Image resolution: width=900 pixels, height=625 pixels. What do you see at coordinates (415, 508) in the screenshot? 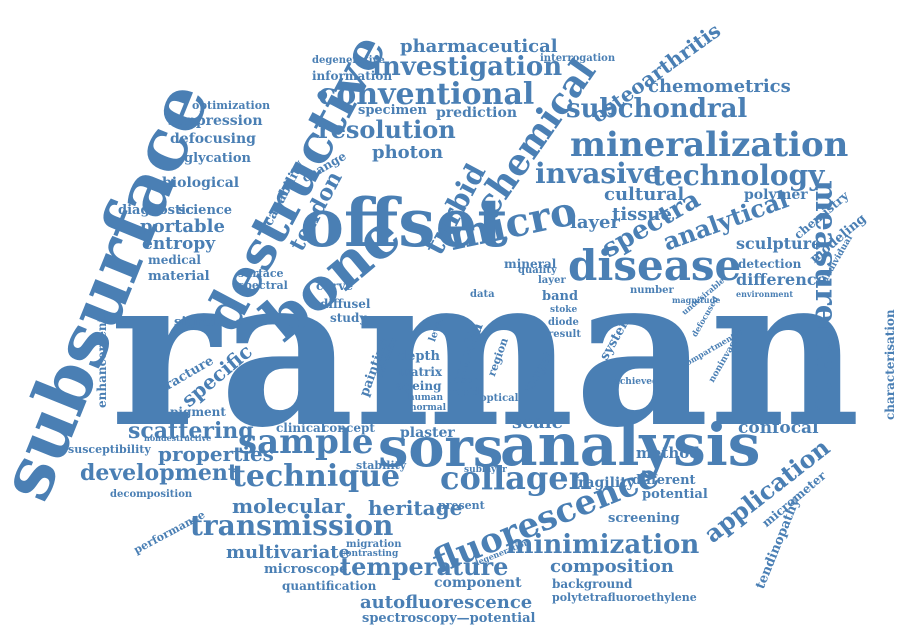
I see `word-heritage: heritage` at bounding box center [415, 508].